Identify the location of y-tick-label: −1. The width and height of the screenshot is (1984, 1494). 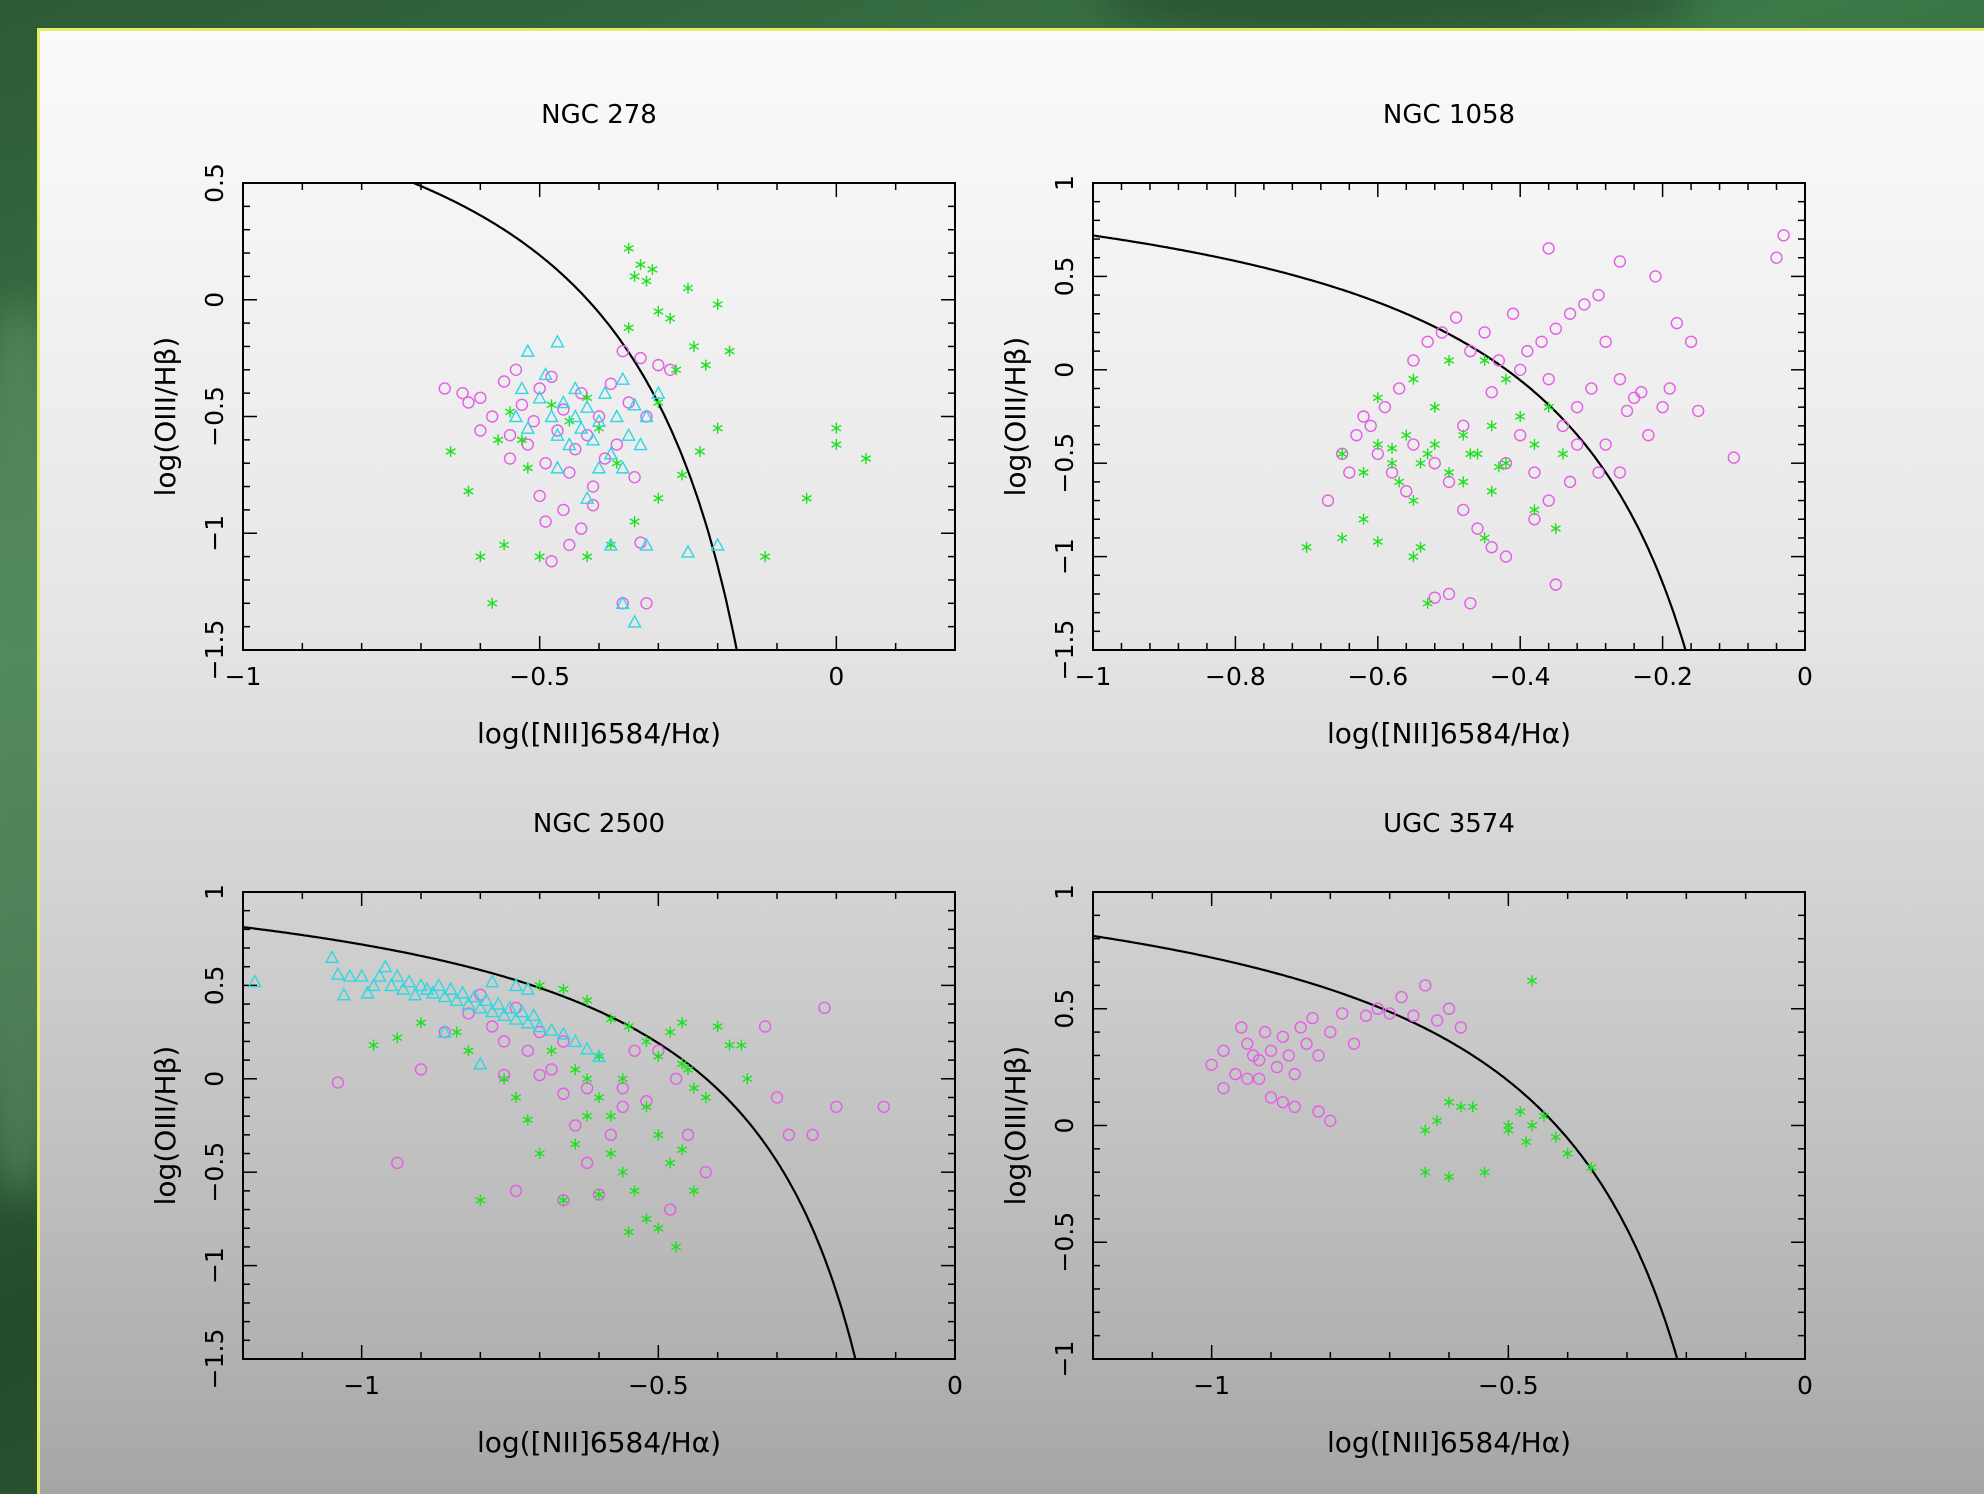
(214, 1265).